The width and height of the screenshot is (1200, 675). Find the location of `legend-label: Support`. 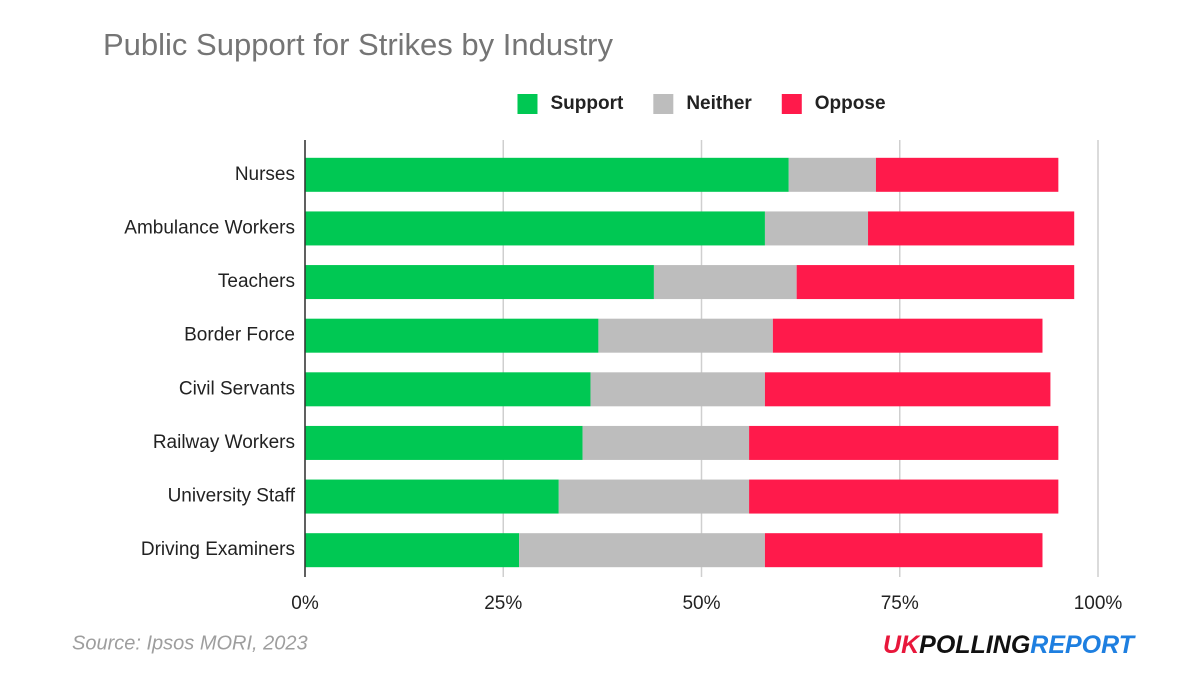

legend-label: Support is located at coordinates (586, 103).